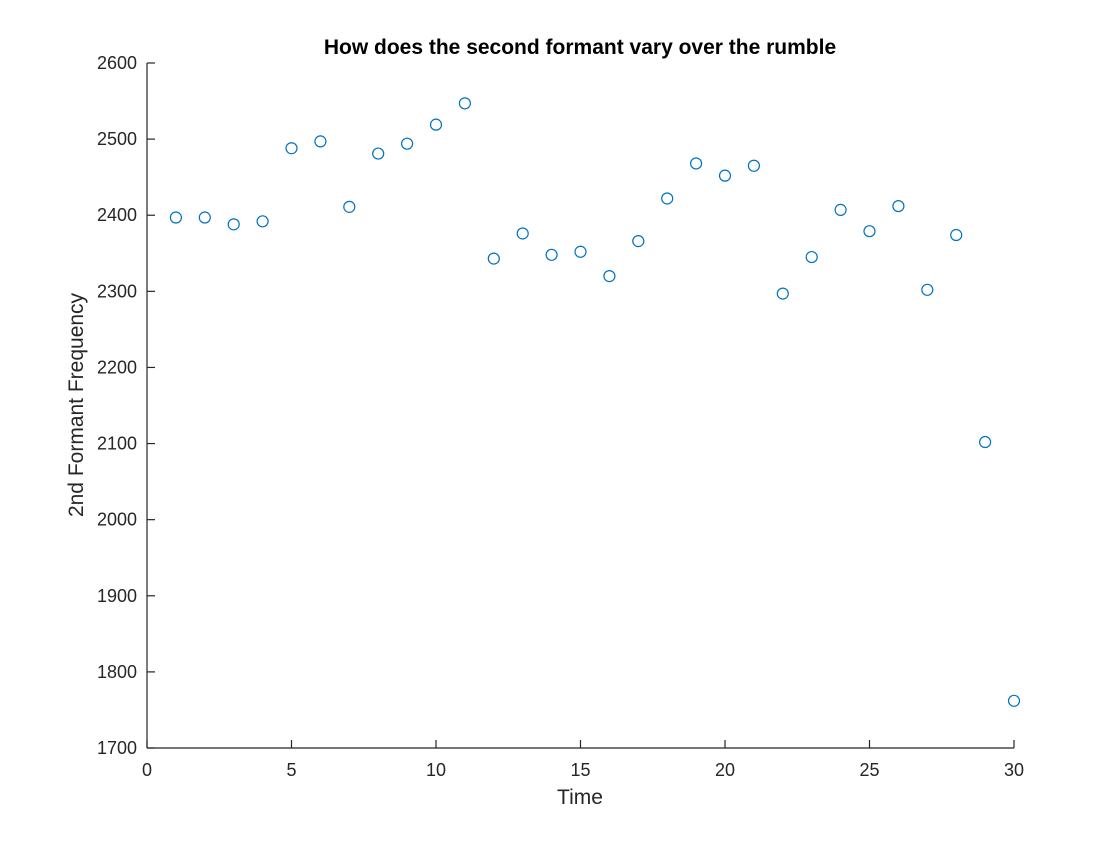  I want to click on y-tick-label: 1700, so click(117, 748).